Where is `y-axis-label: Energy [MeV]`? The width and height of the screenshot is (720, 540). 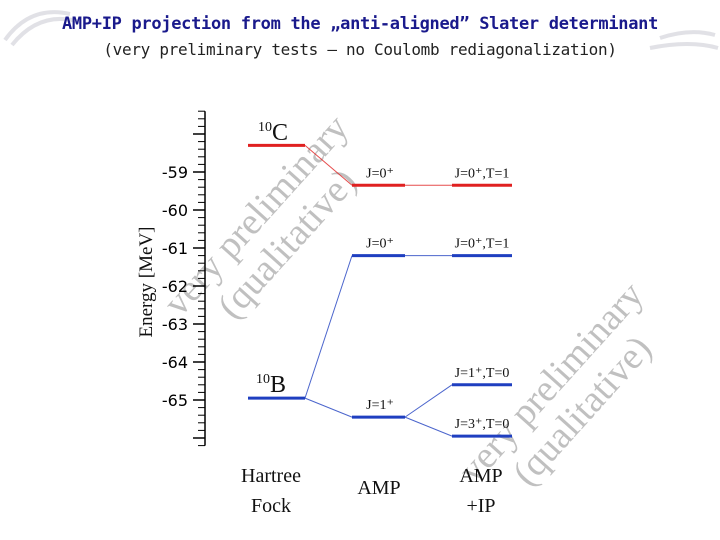
y-axis-label: Energy [MeV] is located at coordinates (146, 282).